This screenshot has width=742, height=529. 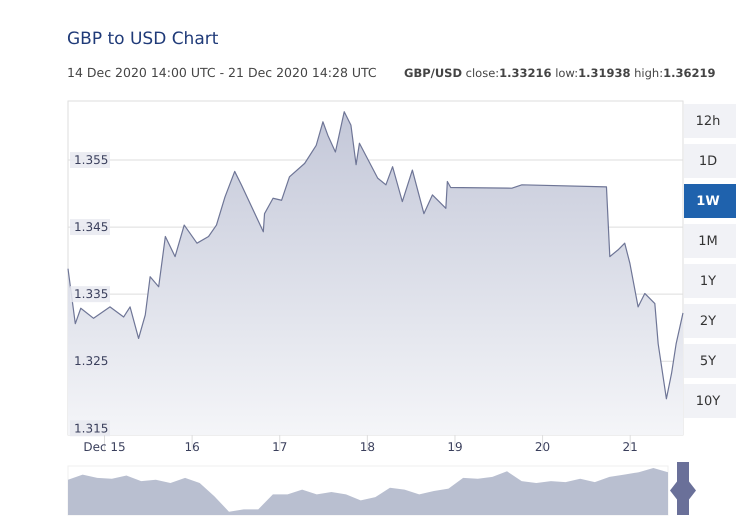 What do you see at coordinates (91, 160) in the screenshot?
I see `y-tick-label: 1.355` at bounding box center [91, 160].